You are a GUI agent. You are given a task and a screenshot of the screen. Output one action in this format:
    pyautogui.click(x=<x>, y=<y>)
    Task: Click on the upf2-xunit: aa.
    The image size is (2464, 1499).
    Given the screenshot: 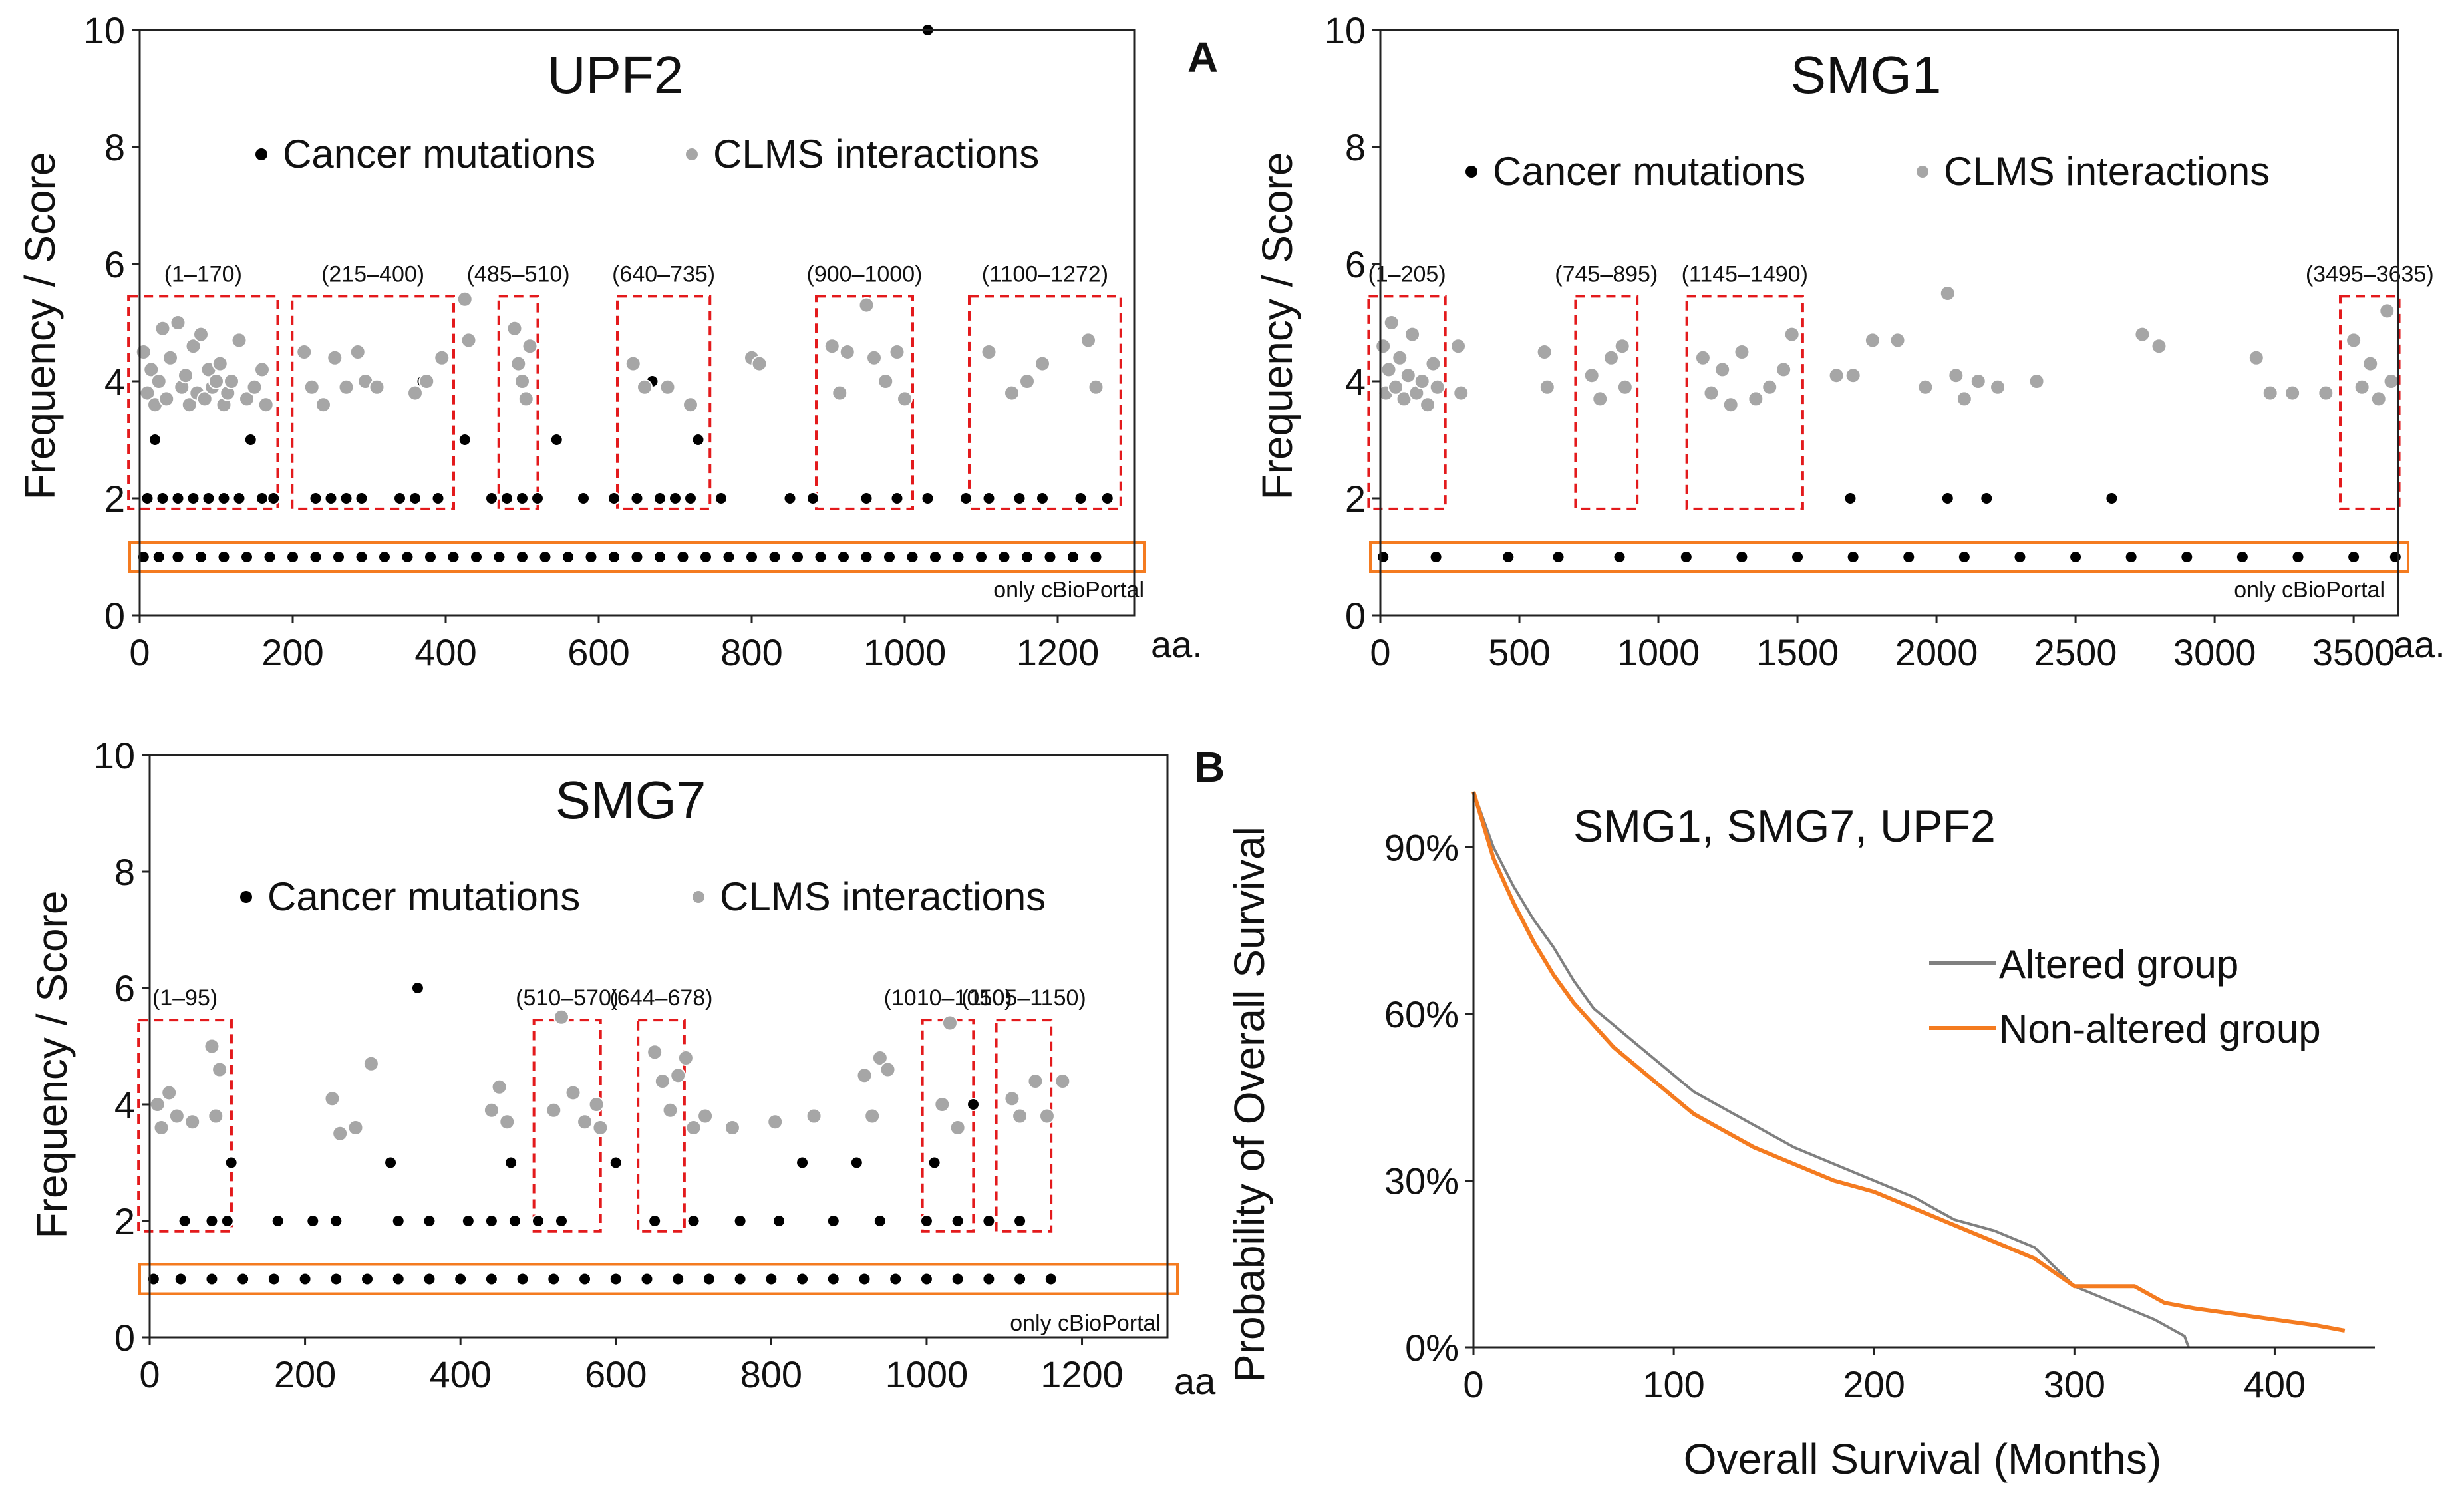 What is the action you would take?
    pyautogui.click(x=1177, y=644)
    